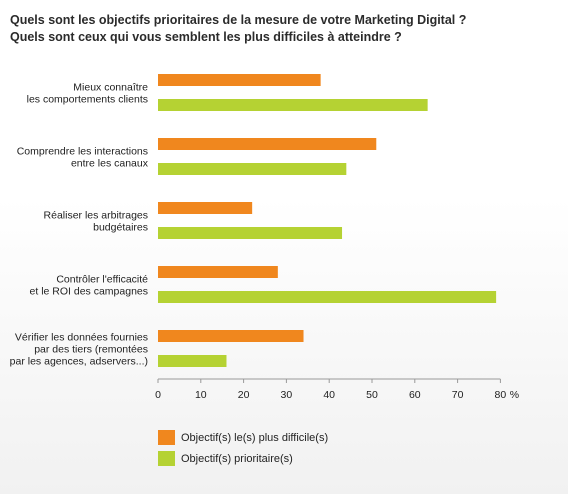 This screenshot has width=568, height=494. Describe the element at coordinates (91, 350) in the screenshot. I see `category-label-line: par des tiers (remontées` at that location.